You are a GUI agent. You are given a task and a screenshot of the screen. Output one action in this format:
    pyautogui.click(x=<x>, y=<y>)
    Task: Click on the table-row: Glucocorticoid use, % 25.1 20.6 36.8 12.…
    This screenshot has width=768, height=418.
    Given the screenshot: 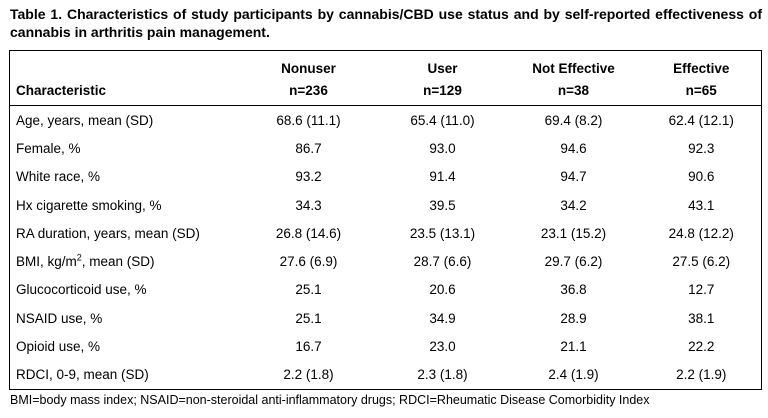 What is the action you would take?
    pyautogui.click(x=386, y=290)
    